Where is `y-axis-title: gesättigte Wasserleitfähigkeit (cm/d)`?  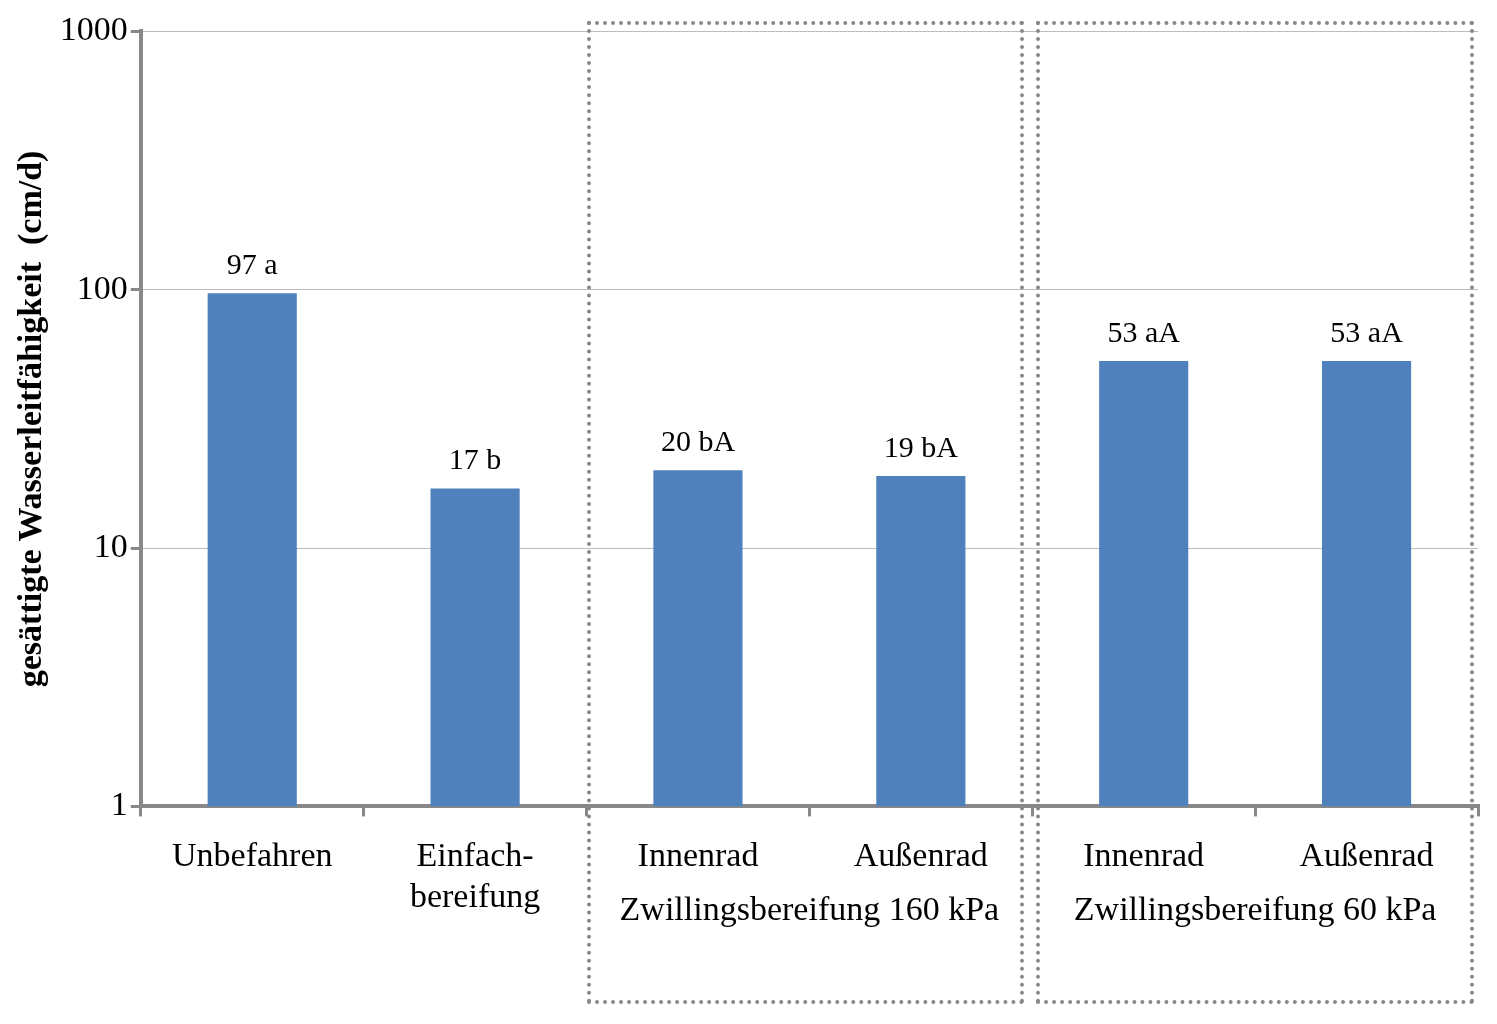
y-axis-title: gesättigte Wasserleitfähigkeit (cm/d) is located at coordinates (30, 419).